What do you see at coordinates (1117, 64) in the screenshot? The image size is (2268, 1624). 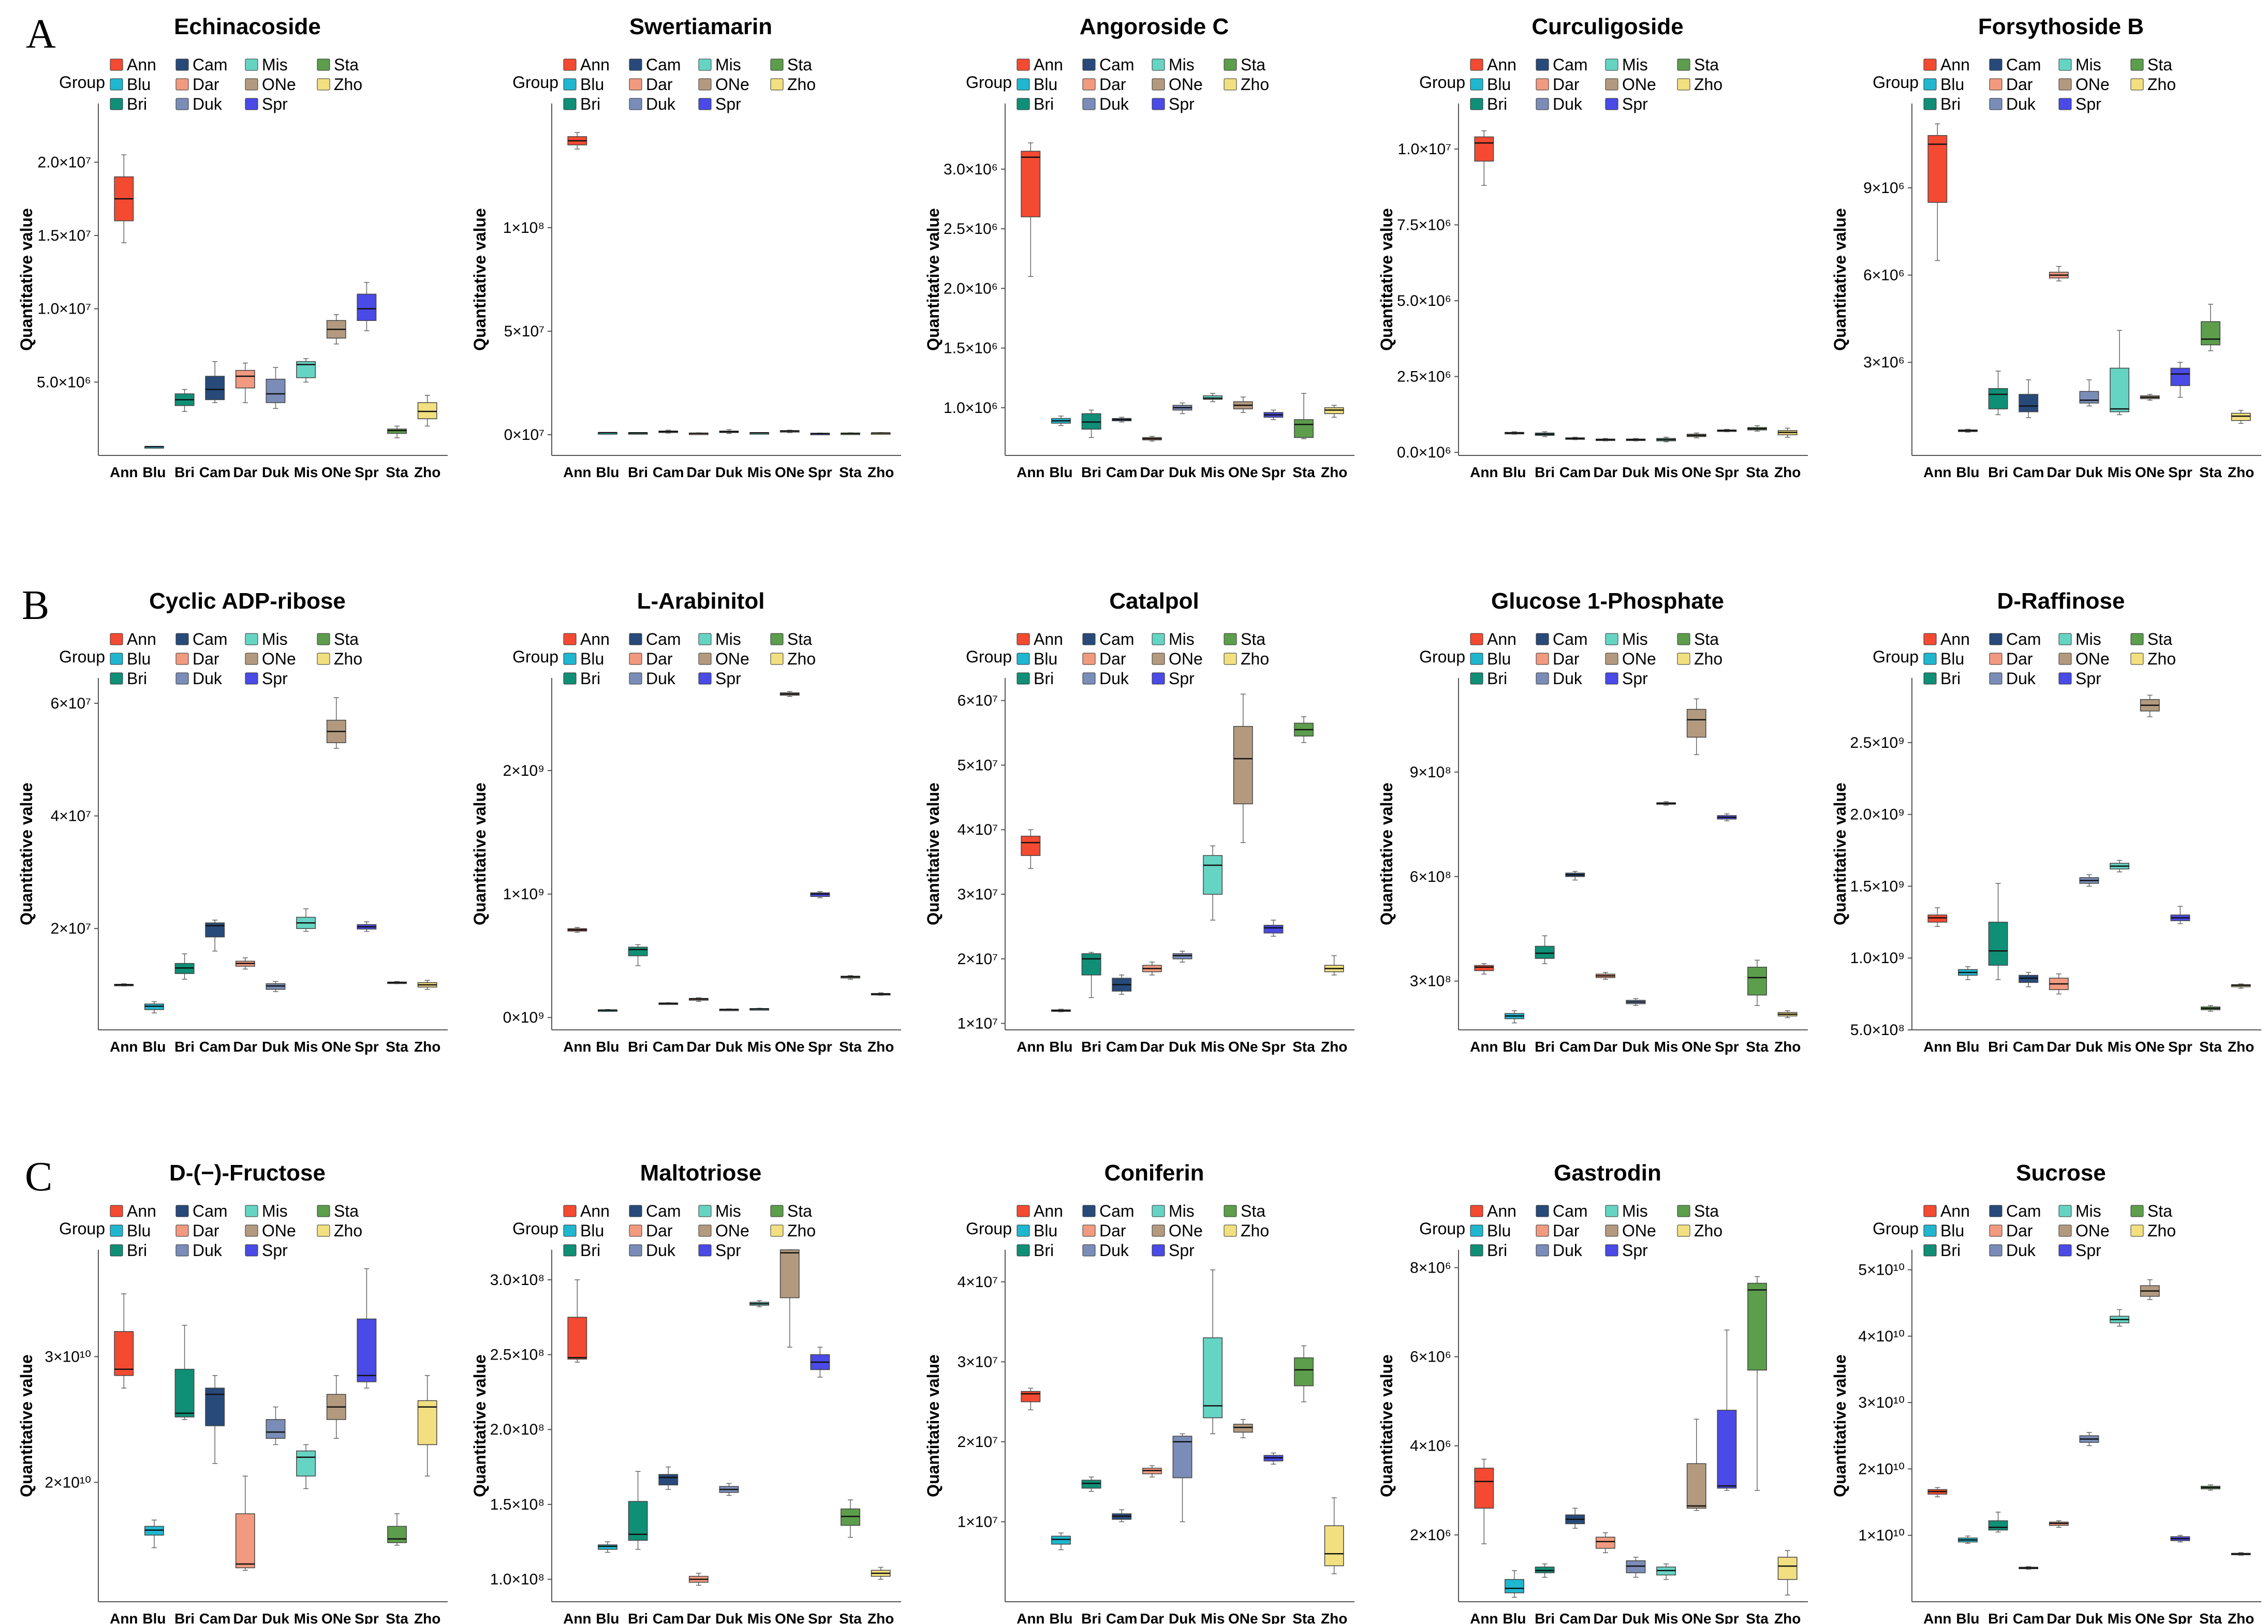 I see `legend-label-cam: Cam` at bounding box center [1117, 64].